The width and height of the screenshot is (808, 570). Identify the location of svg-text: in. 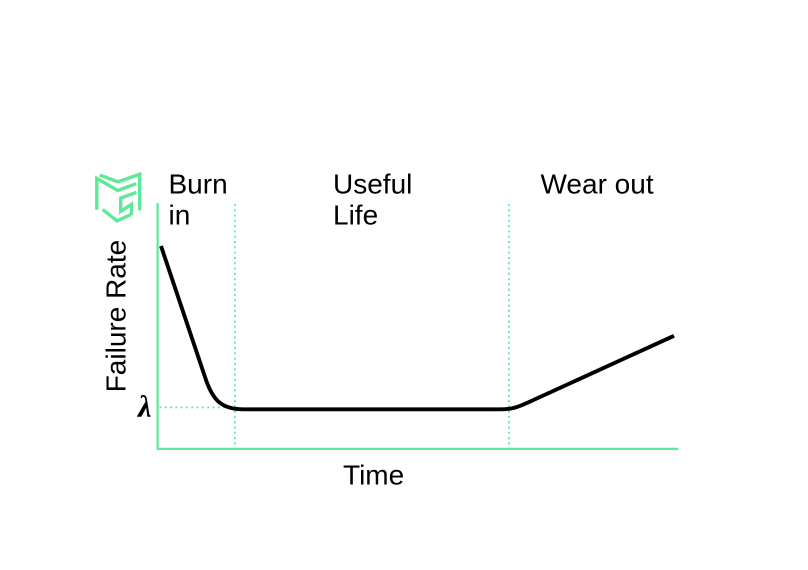
(180, 214).